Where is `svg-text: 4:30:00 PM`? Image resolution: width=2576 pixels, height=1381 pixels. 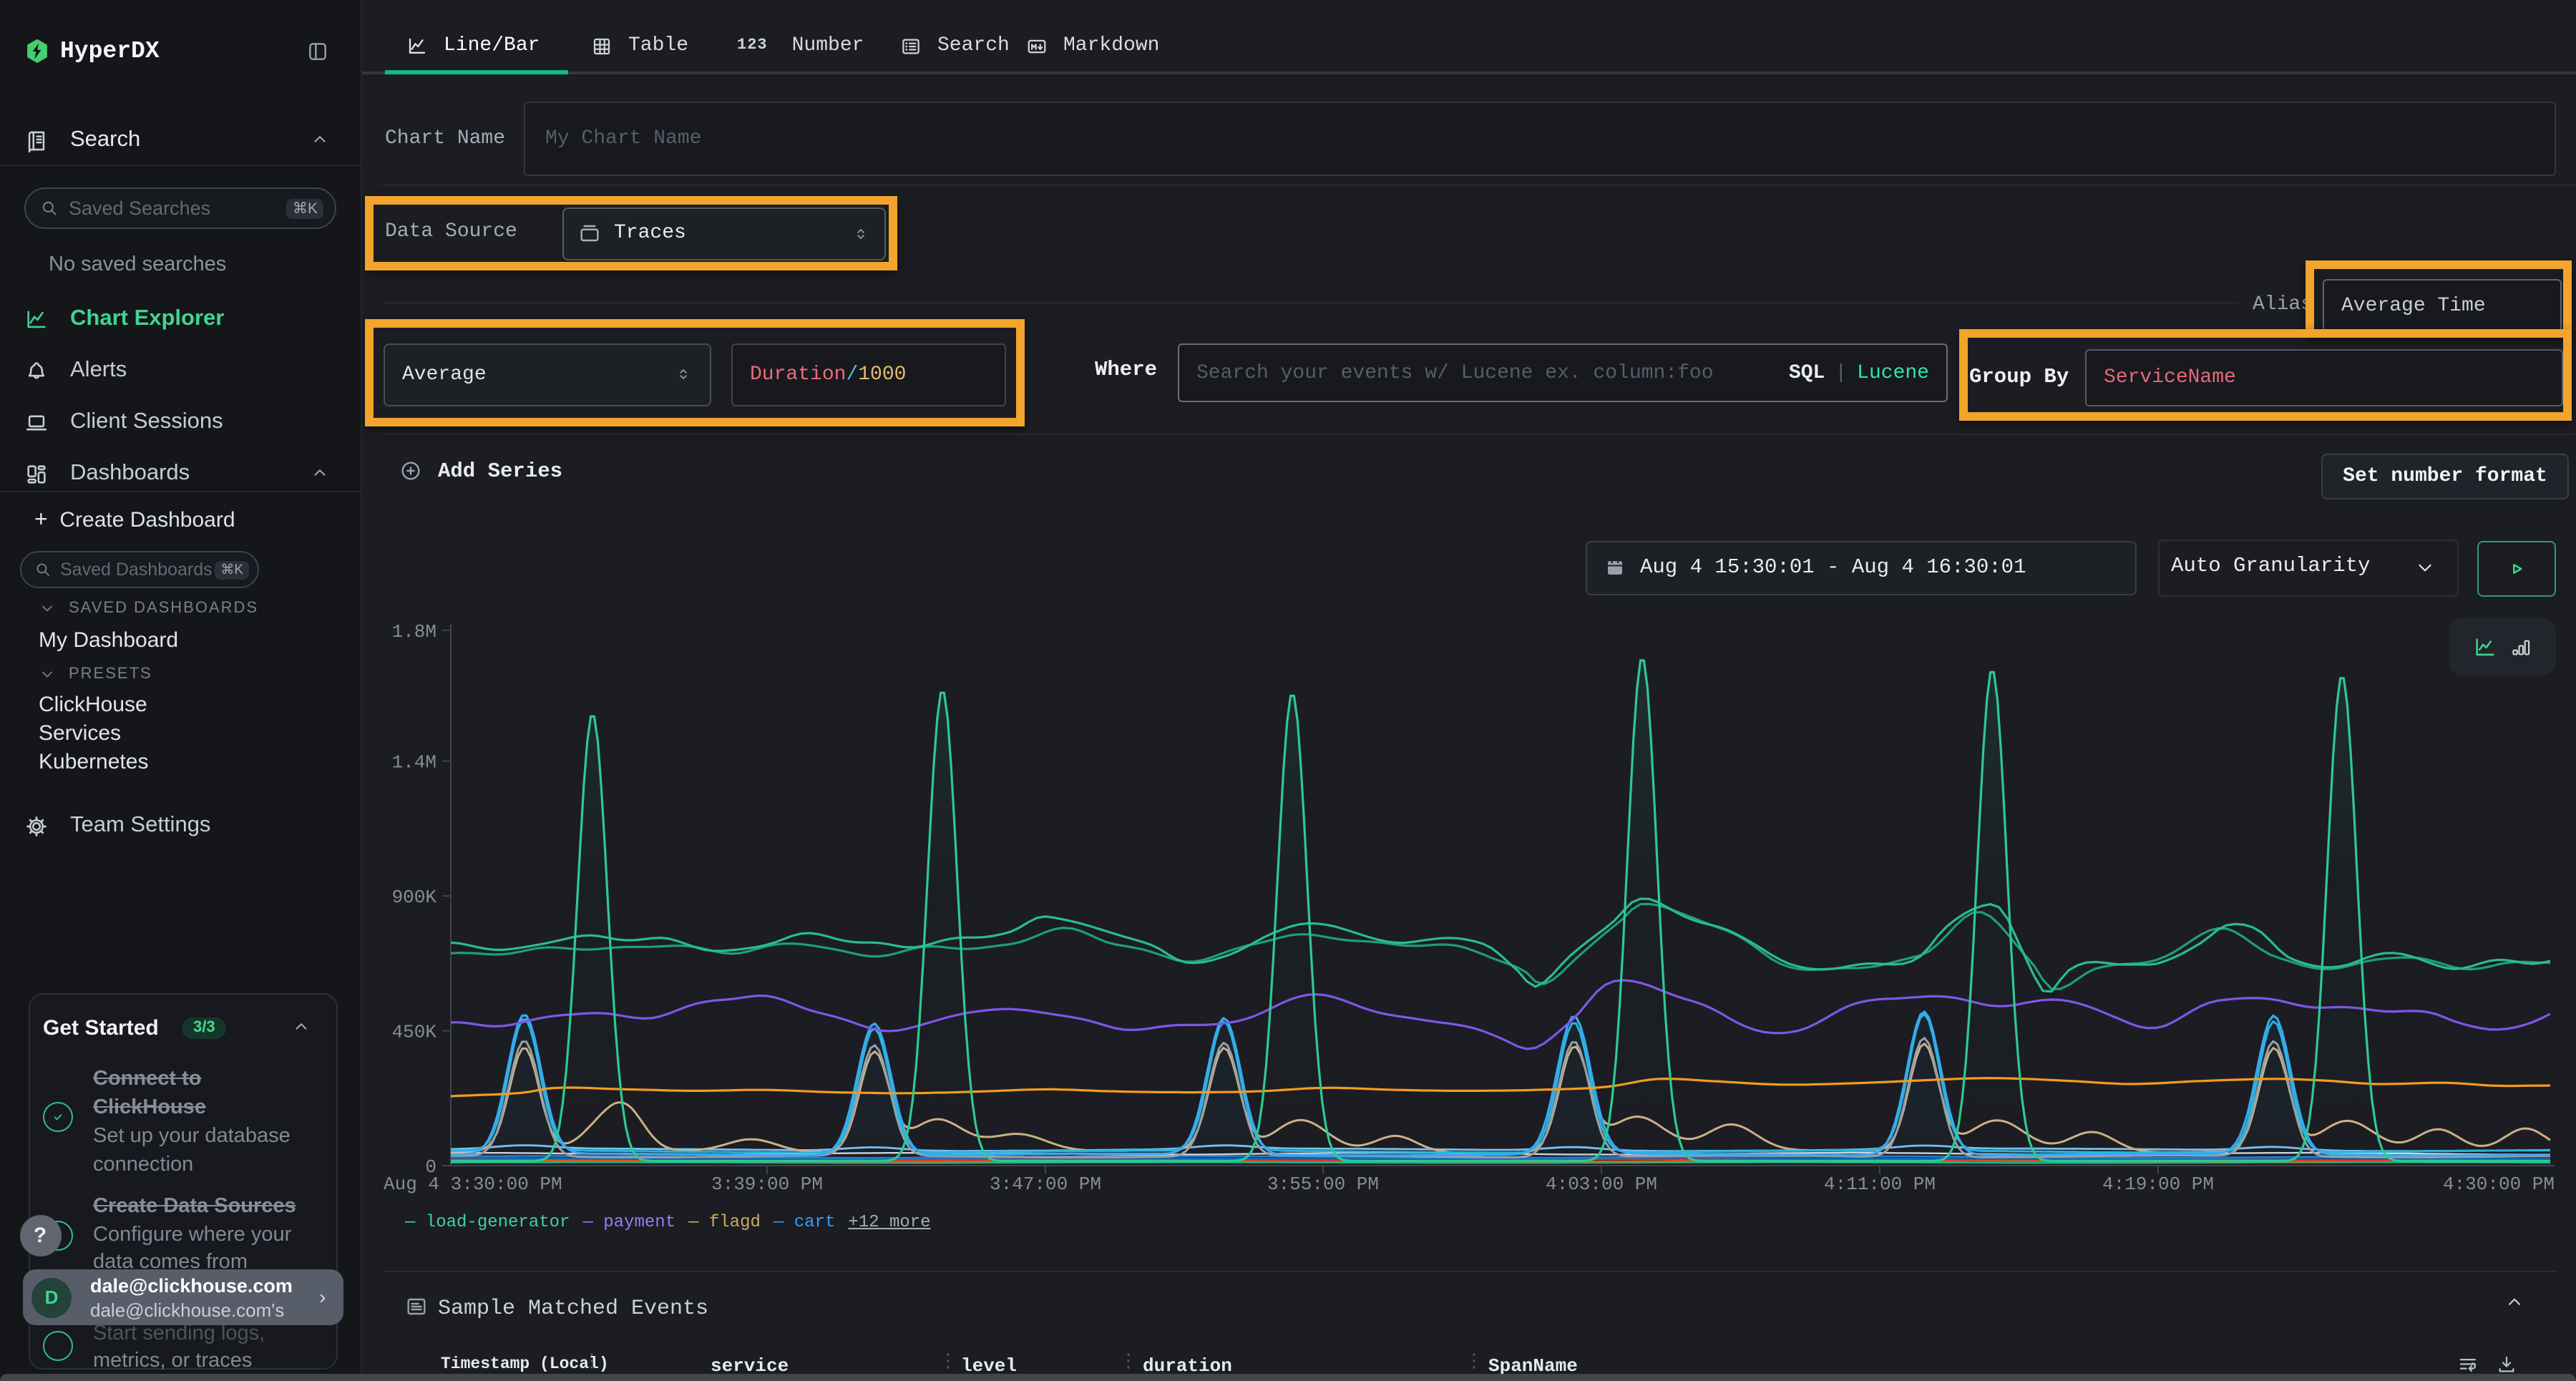 svg-text: 4:30:00 PM is located at coordinates (2499, 1184).